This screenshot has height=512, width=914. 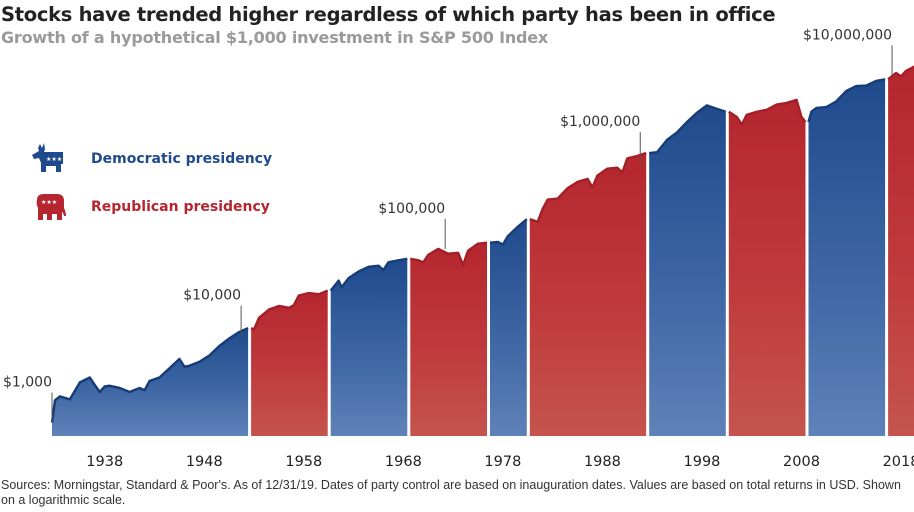 What do you see at coordinates (212, 296) in the screenshot?
I see `value-annotation-label: $10,000` at bounding box center [212, 296].